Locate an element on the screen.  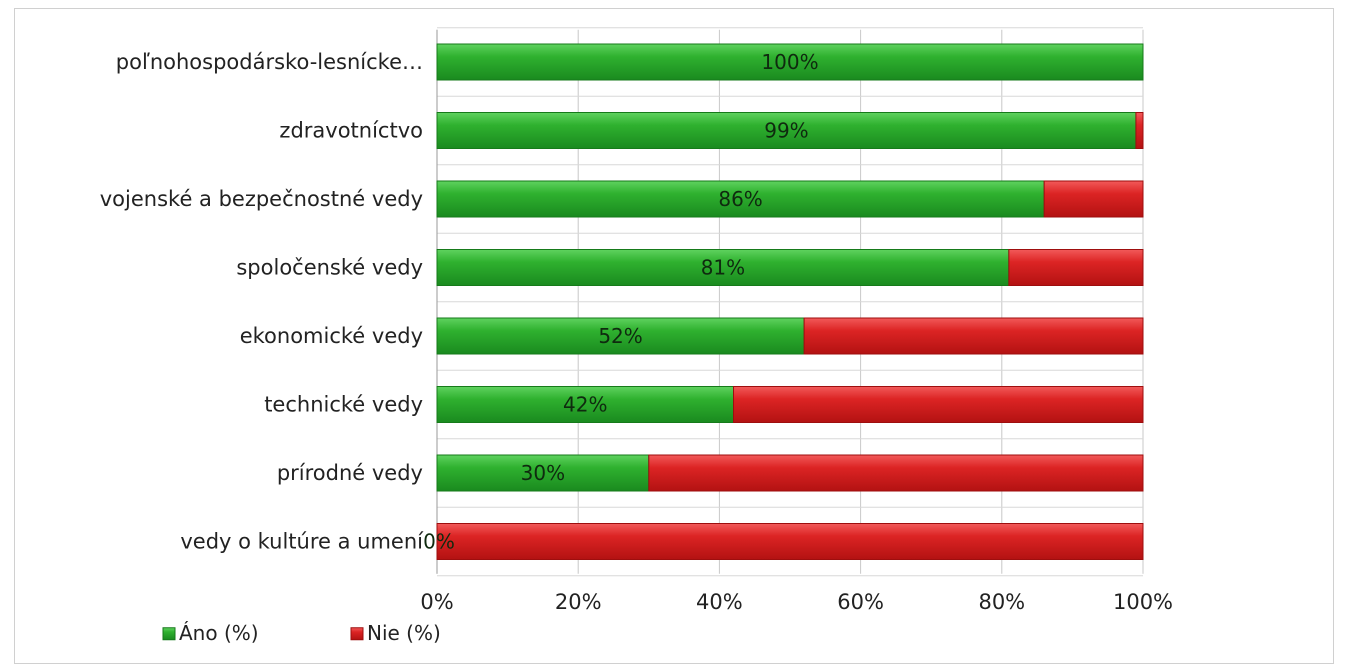
data-label: 81% is located at coordinates (723, 268).